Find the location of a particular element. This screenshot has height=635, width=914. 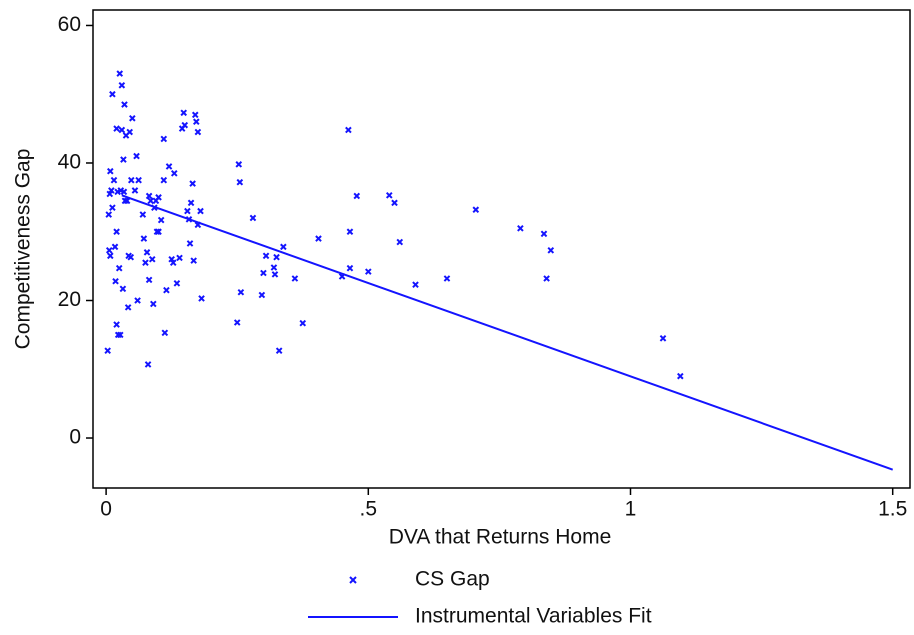

y-tick-label: 60 is located at coordinates (69, 24).